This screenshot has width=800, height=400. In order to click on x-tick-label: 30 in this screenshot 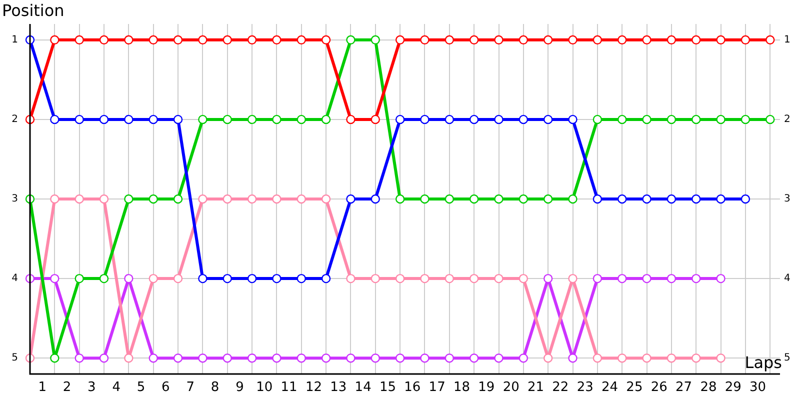, I will do `click(758, 388)`.